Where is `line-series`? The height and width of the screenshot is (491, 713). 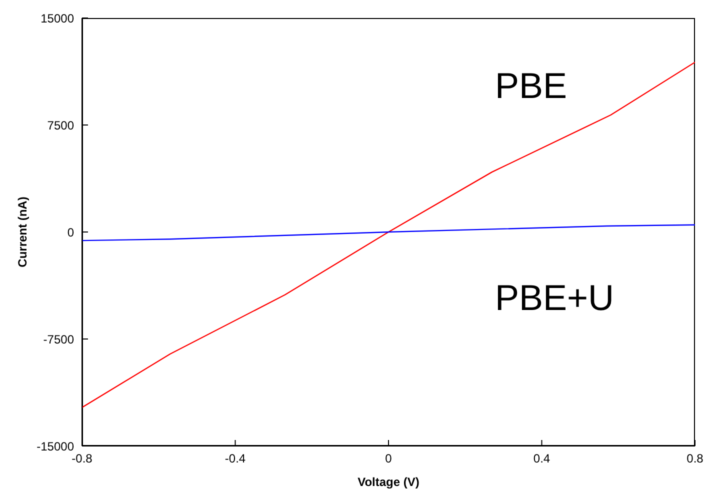
line-series is located at coordinates (388, 233).